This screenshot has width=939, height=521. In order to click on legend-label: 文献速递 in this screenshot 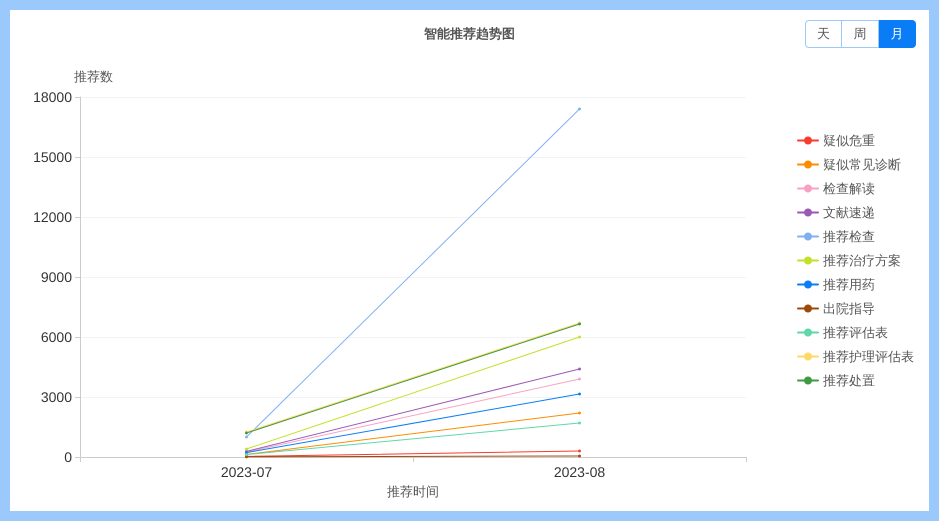, I will do `click(849, 212)`.